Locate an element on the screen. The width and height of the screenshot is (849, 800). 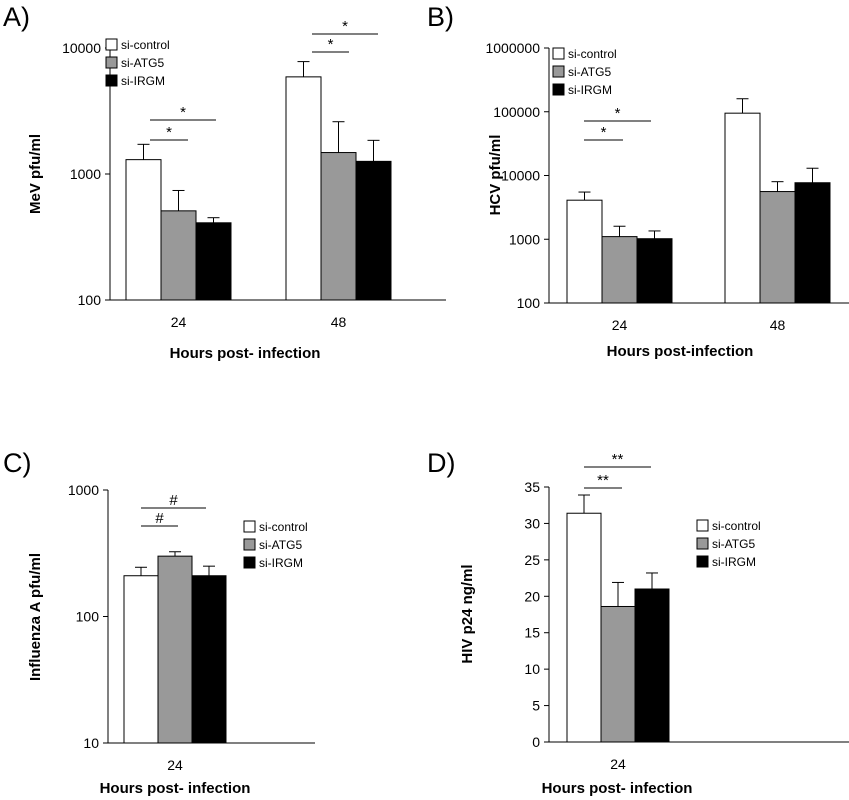
y-tick-label: 1000000 is located at coordinates (512, 48).